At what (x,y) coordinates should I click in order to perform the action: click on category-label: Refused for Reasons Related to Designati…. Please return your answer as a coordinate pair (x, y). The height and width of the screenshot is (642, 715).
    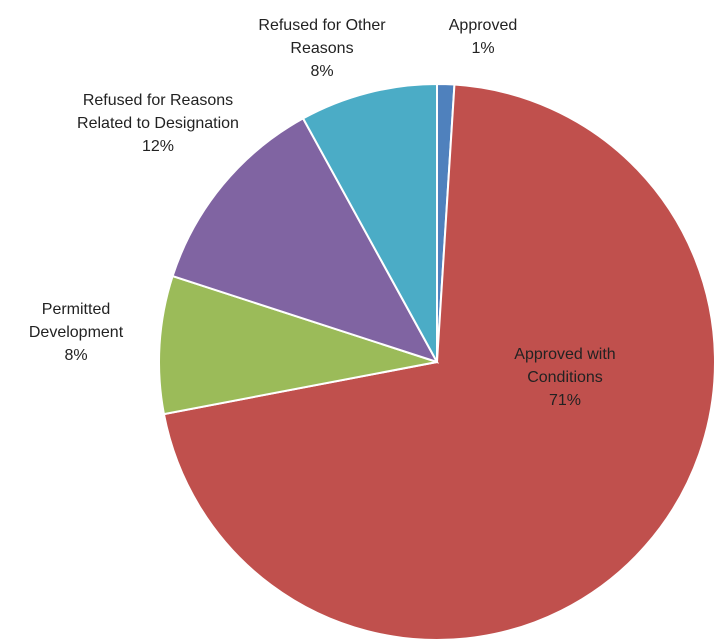
    Looking at the image, I should click on (158, 112).